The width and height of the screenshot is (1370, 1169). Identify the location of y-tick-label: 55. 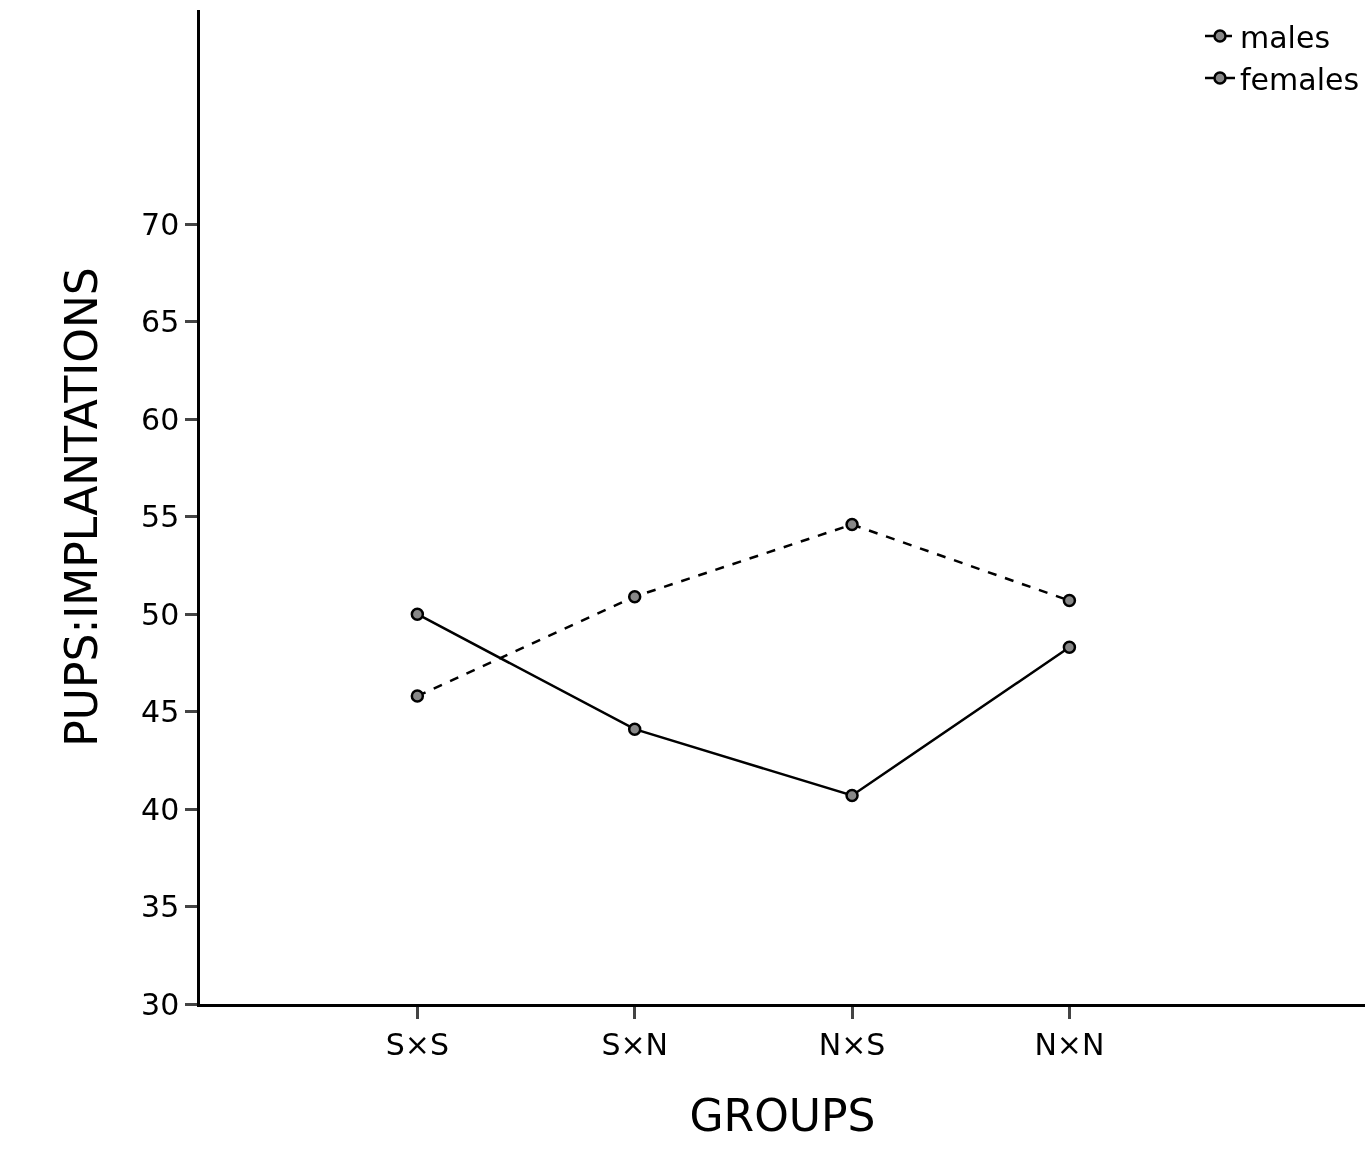
(160, 517).